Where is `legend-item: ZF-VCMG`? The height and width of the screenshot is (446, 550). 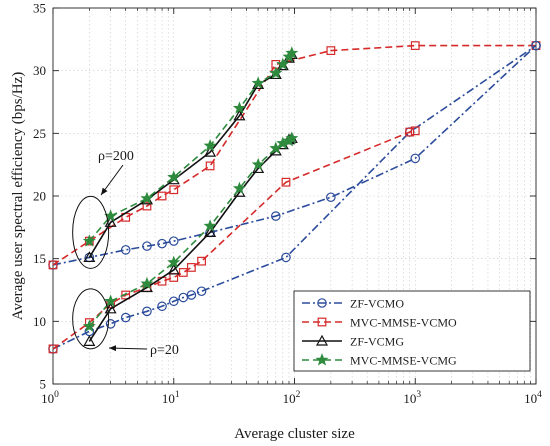 legend-item: ZF-VCMG is located at coordinates (353, 342).